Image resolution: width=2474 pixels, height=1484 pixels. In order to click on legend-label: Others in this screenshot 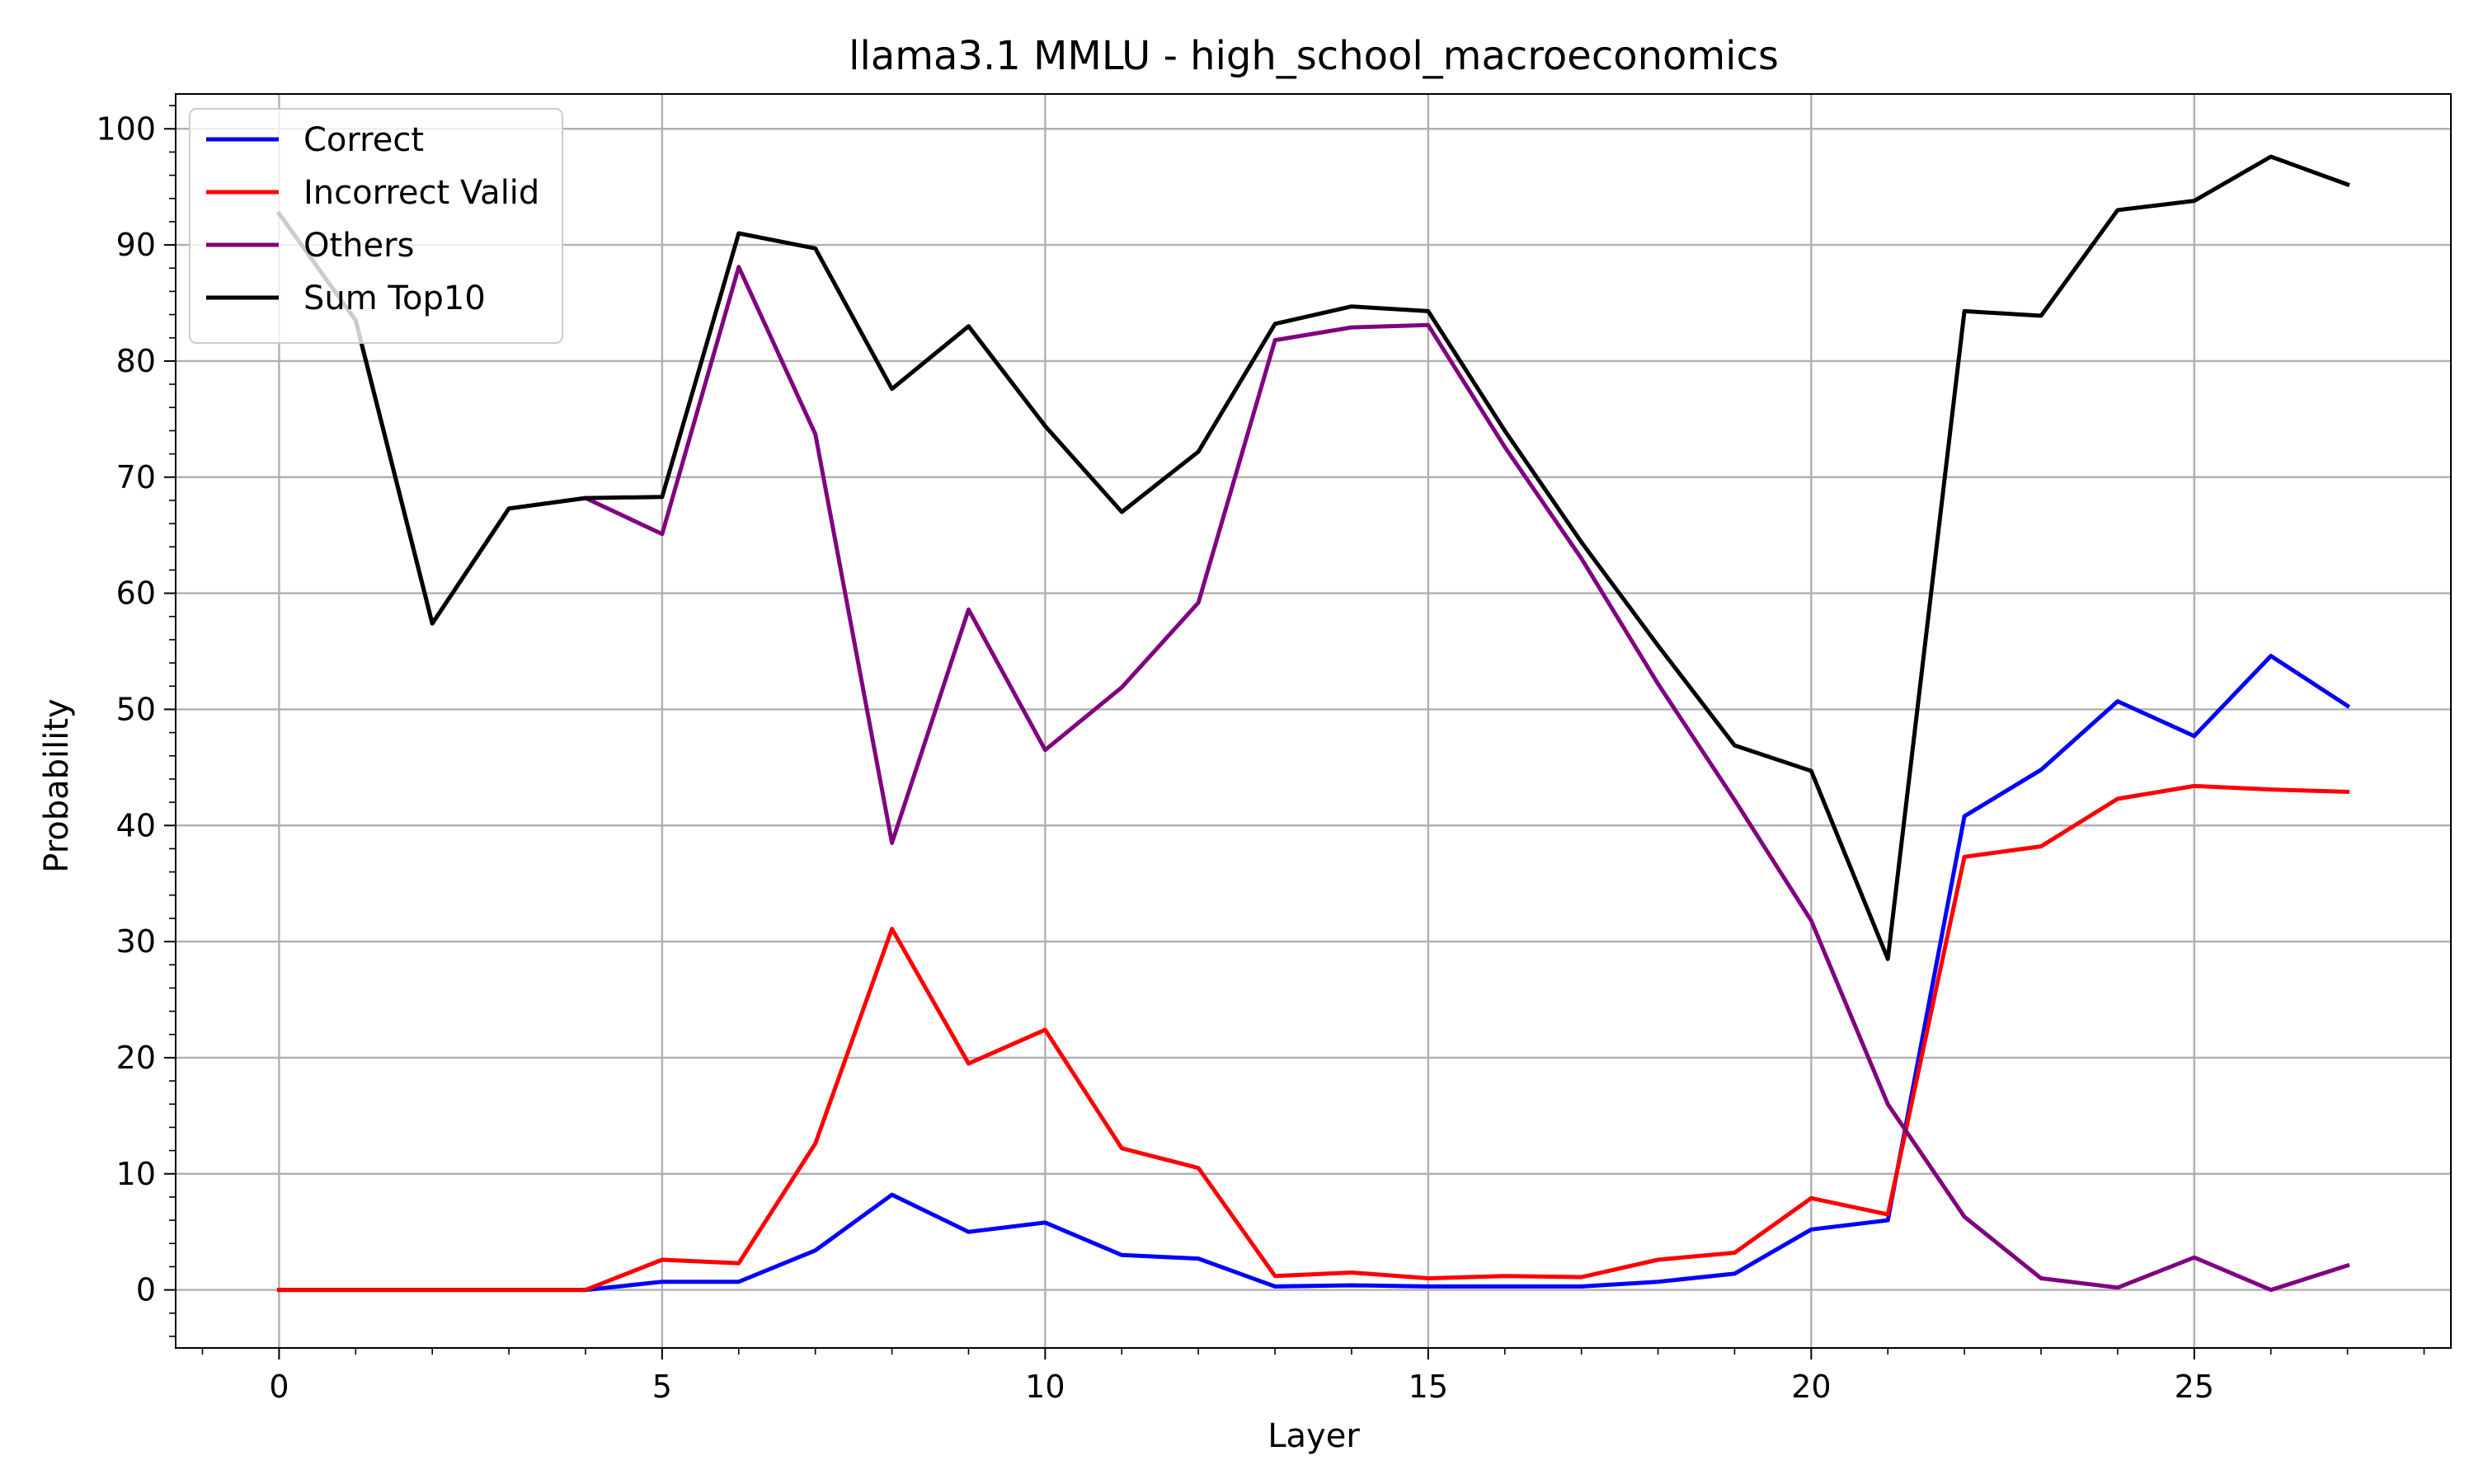, I will do `click(358, 246)`.